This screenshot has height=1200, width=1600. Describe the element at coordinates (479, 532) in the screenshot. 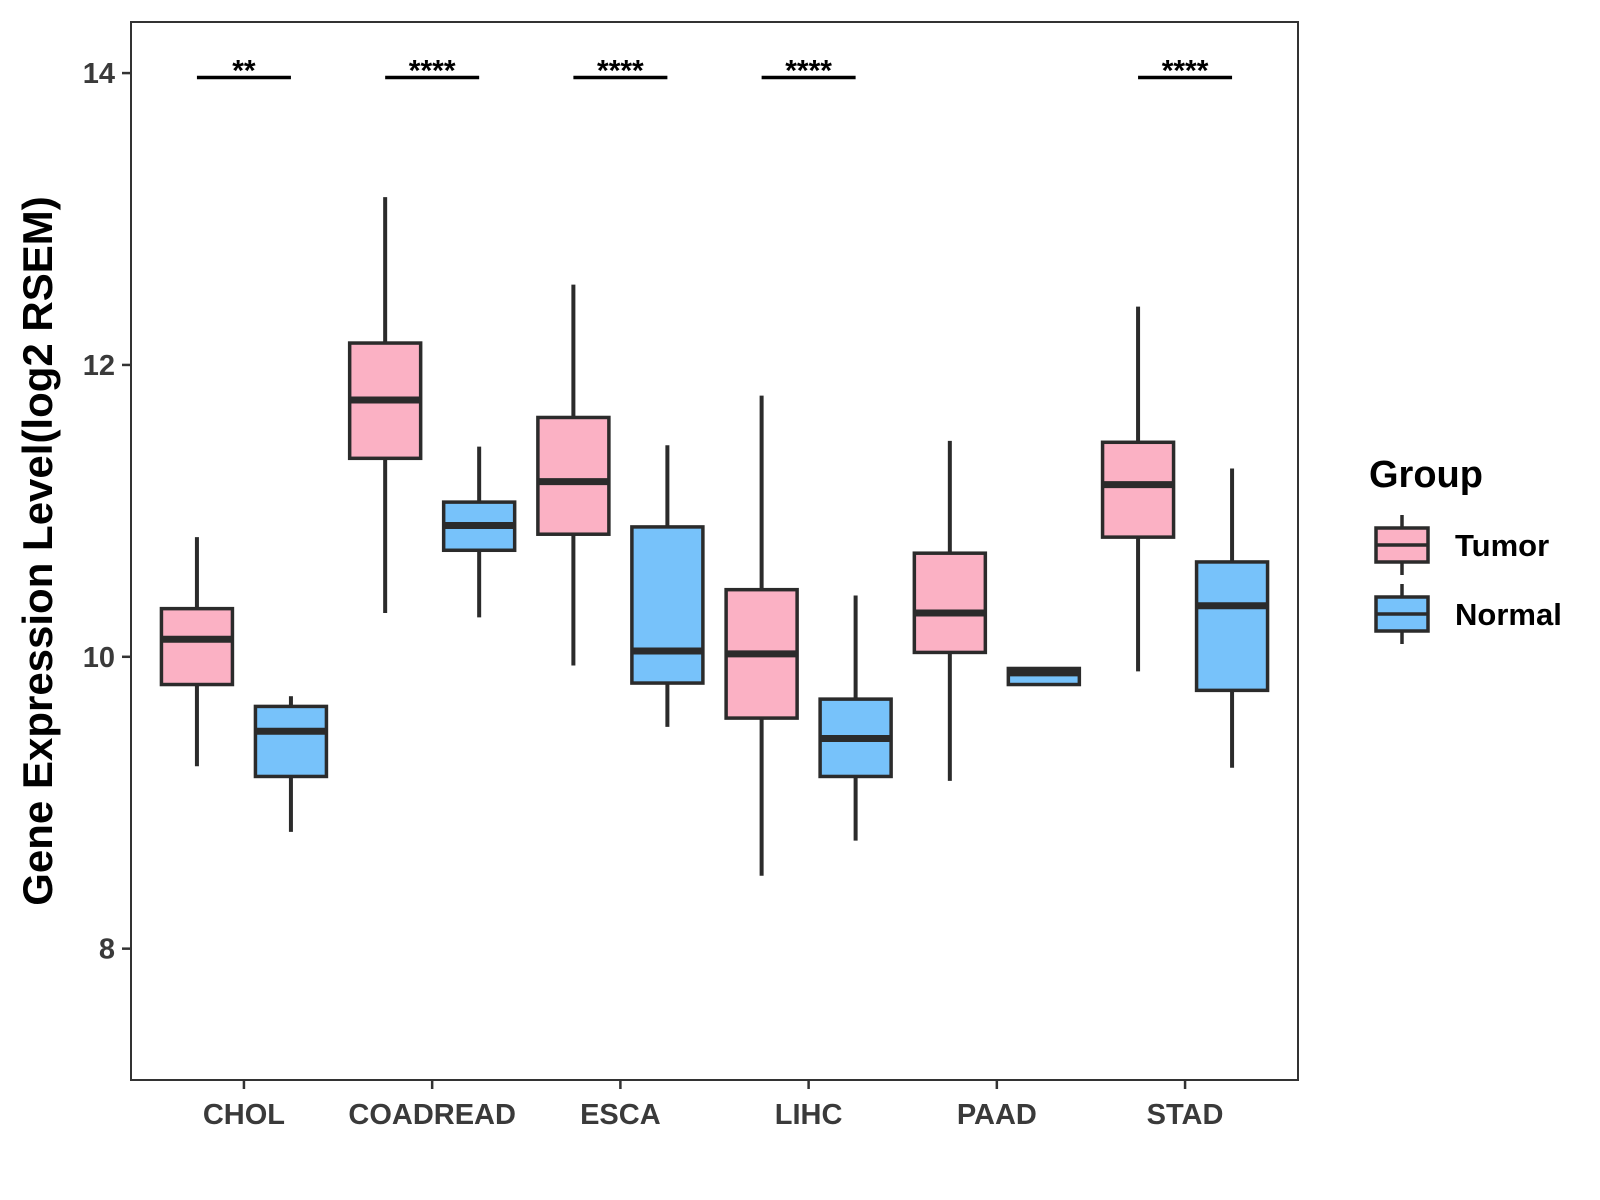

I see `box-normal-coadread` at that location.